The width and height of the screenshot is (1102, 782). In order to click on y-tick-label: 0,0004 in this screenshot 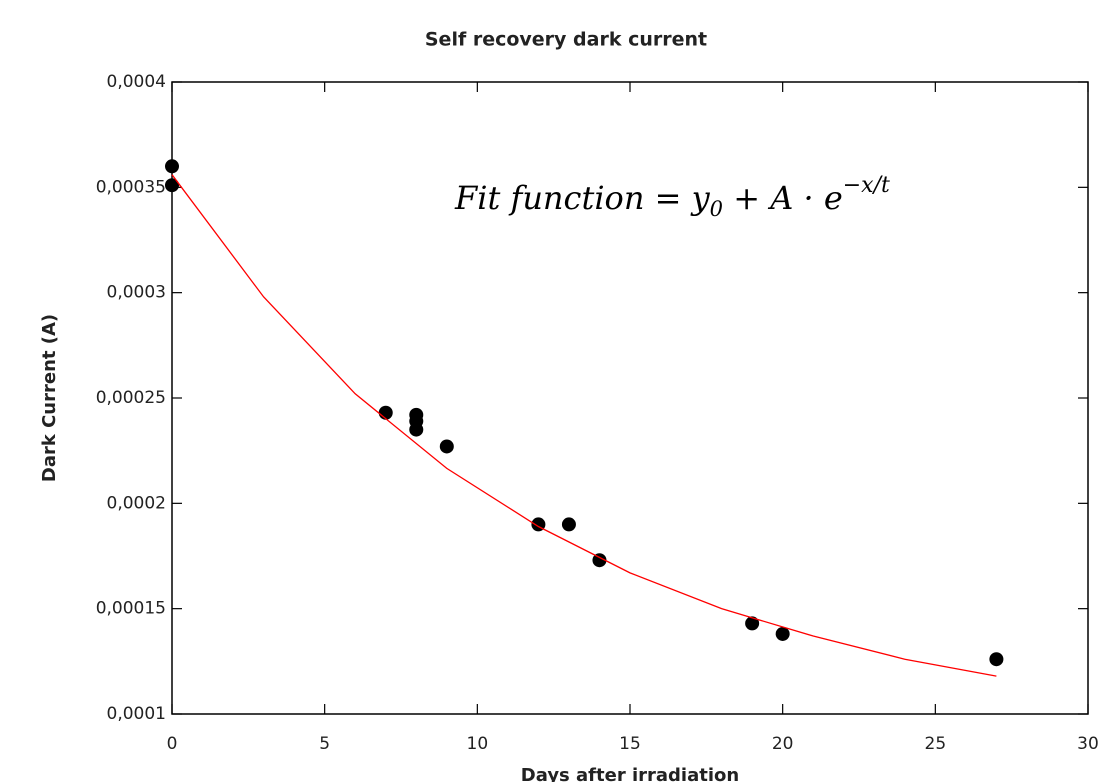, I will do `click(136, 82)`.